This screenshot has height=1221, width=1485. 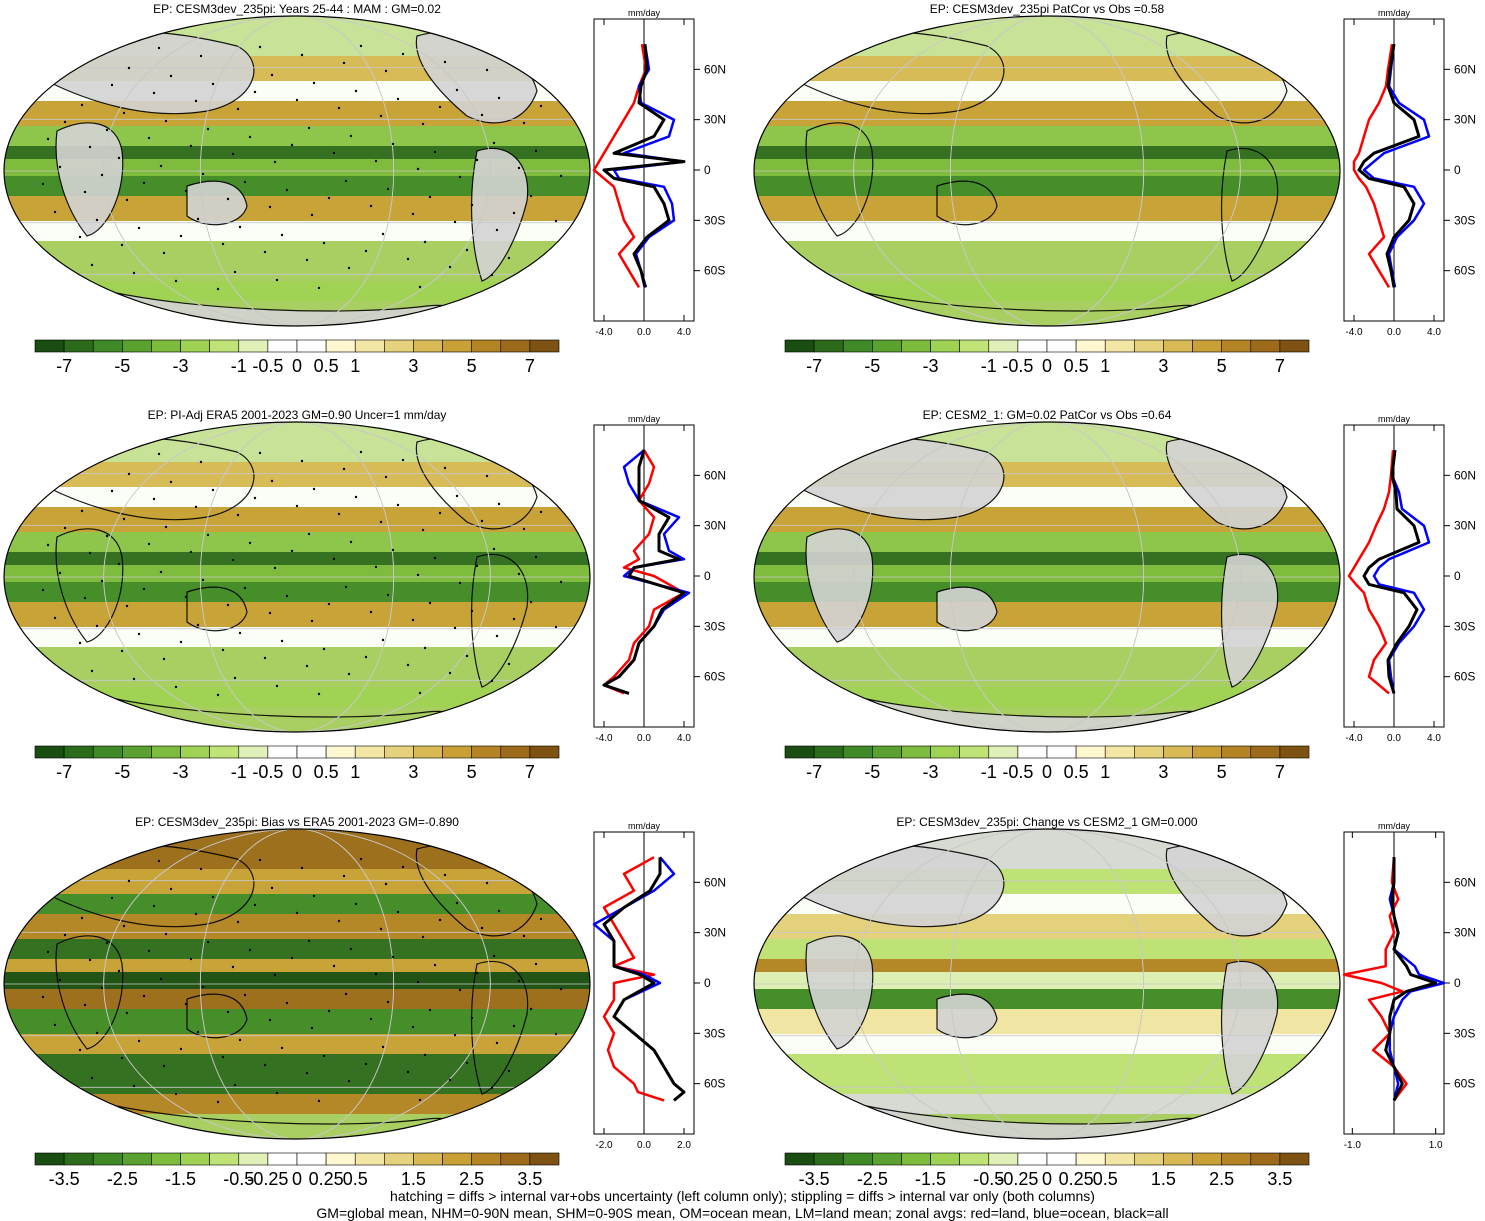 What do you see at coordinates (1047, 1179) in the screenshot?
I see `colorbar-tick-label: 0` at bounding box center [1047, 1179].